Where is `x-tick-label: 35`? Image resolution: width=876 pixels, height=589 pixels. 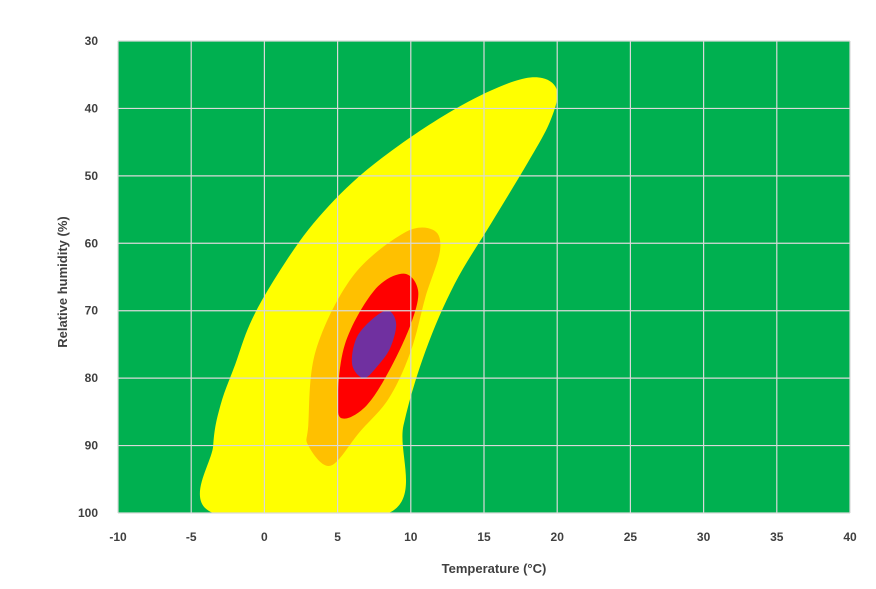 x-tick-label: 35 is located at coordinates (777, 537).